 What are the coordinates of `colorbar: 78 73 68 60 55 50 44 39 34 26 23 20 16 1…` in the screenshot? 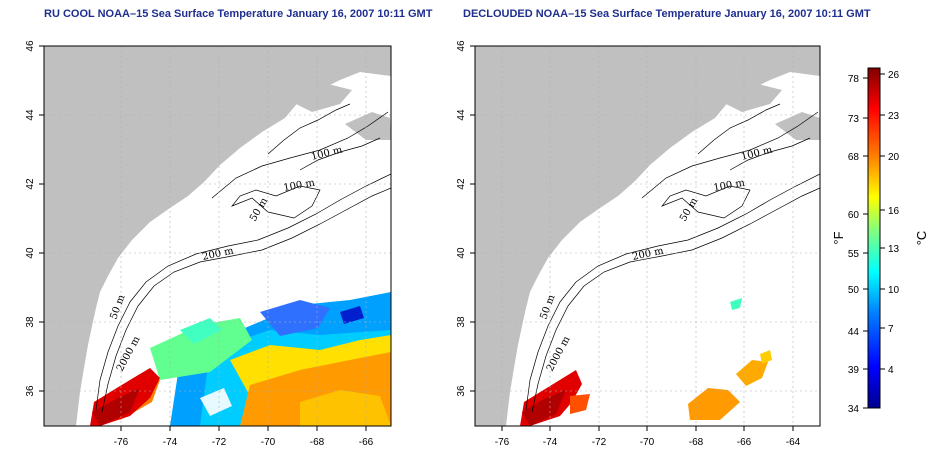 It's located at (880, 241).